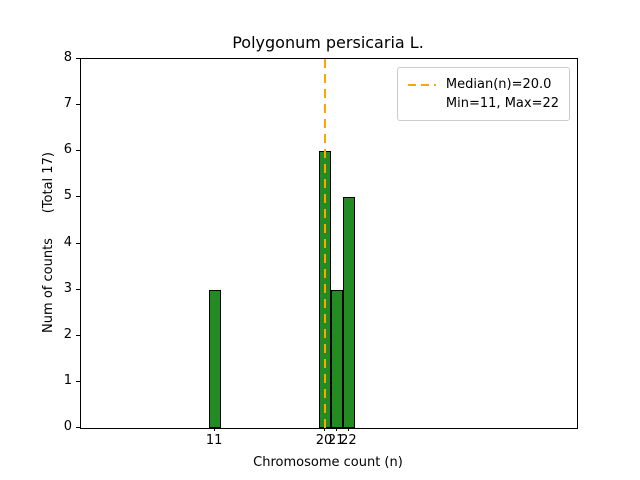 The height and width of the screenshot is (480, 640). Describe the element at coordinates (422, 104) in the screenshot. I see `legend-empty-swatch` at that location.